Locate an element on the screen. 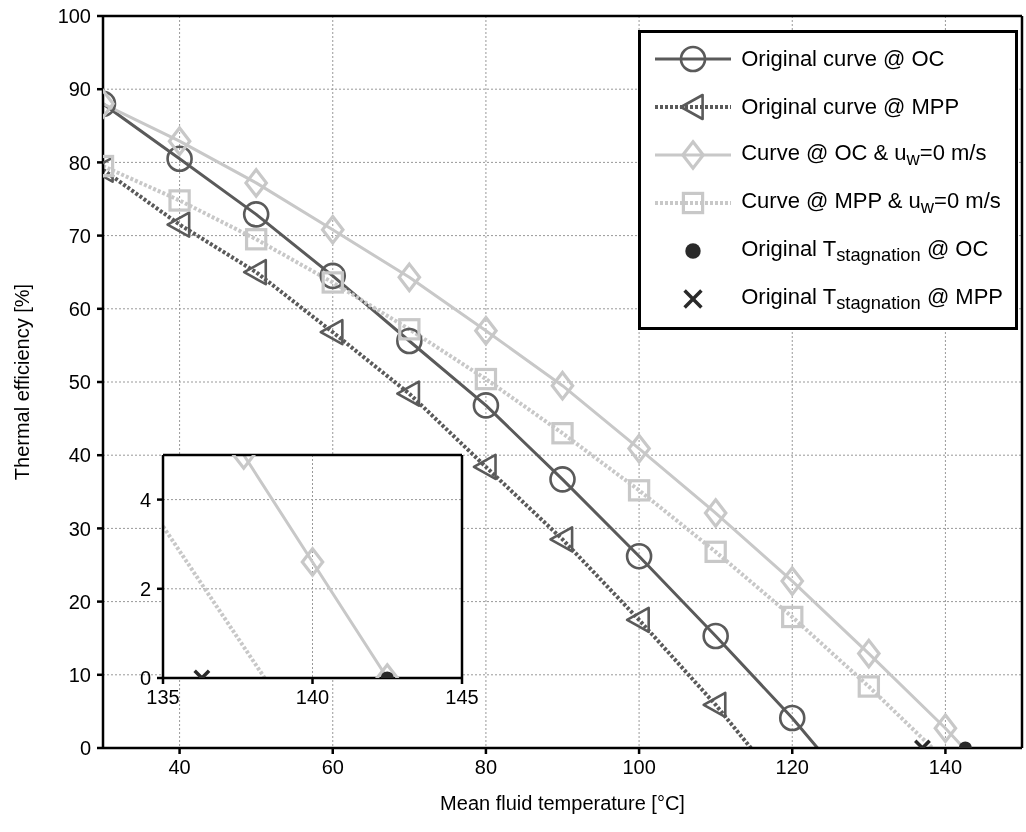  y-tick-label: 60 is located at coordinates (79, 308).